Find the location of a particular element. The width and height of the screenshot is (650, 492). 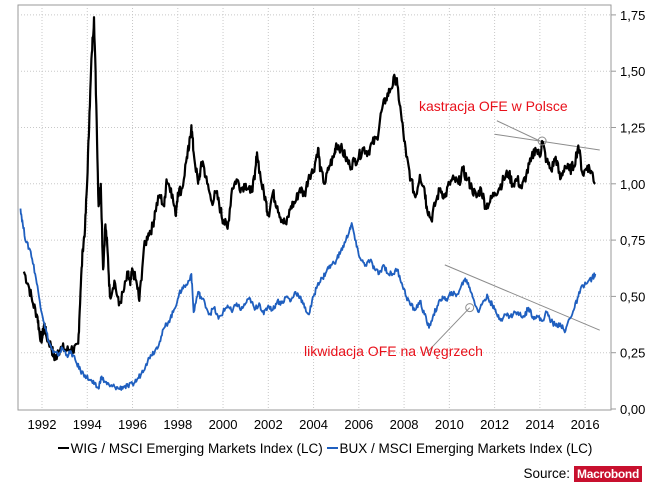

y-tick-label: 0,50 is located at coordinates (632, 296).